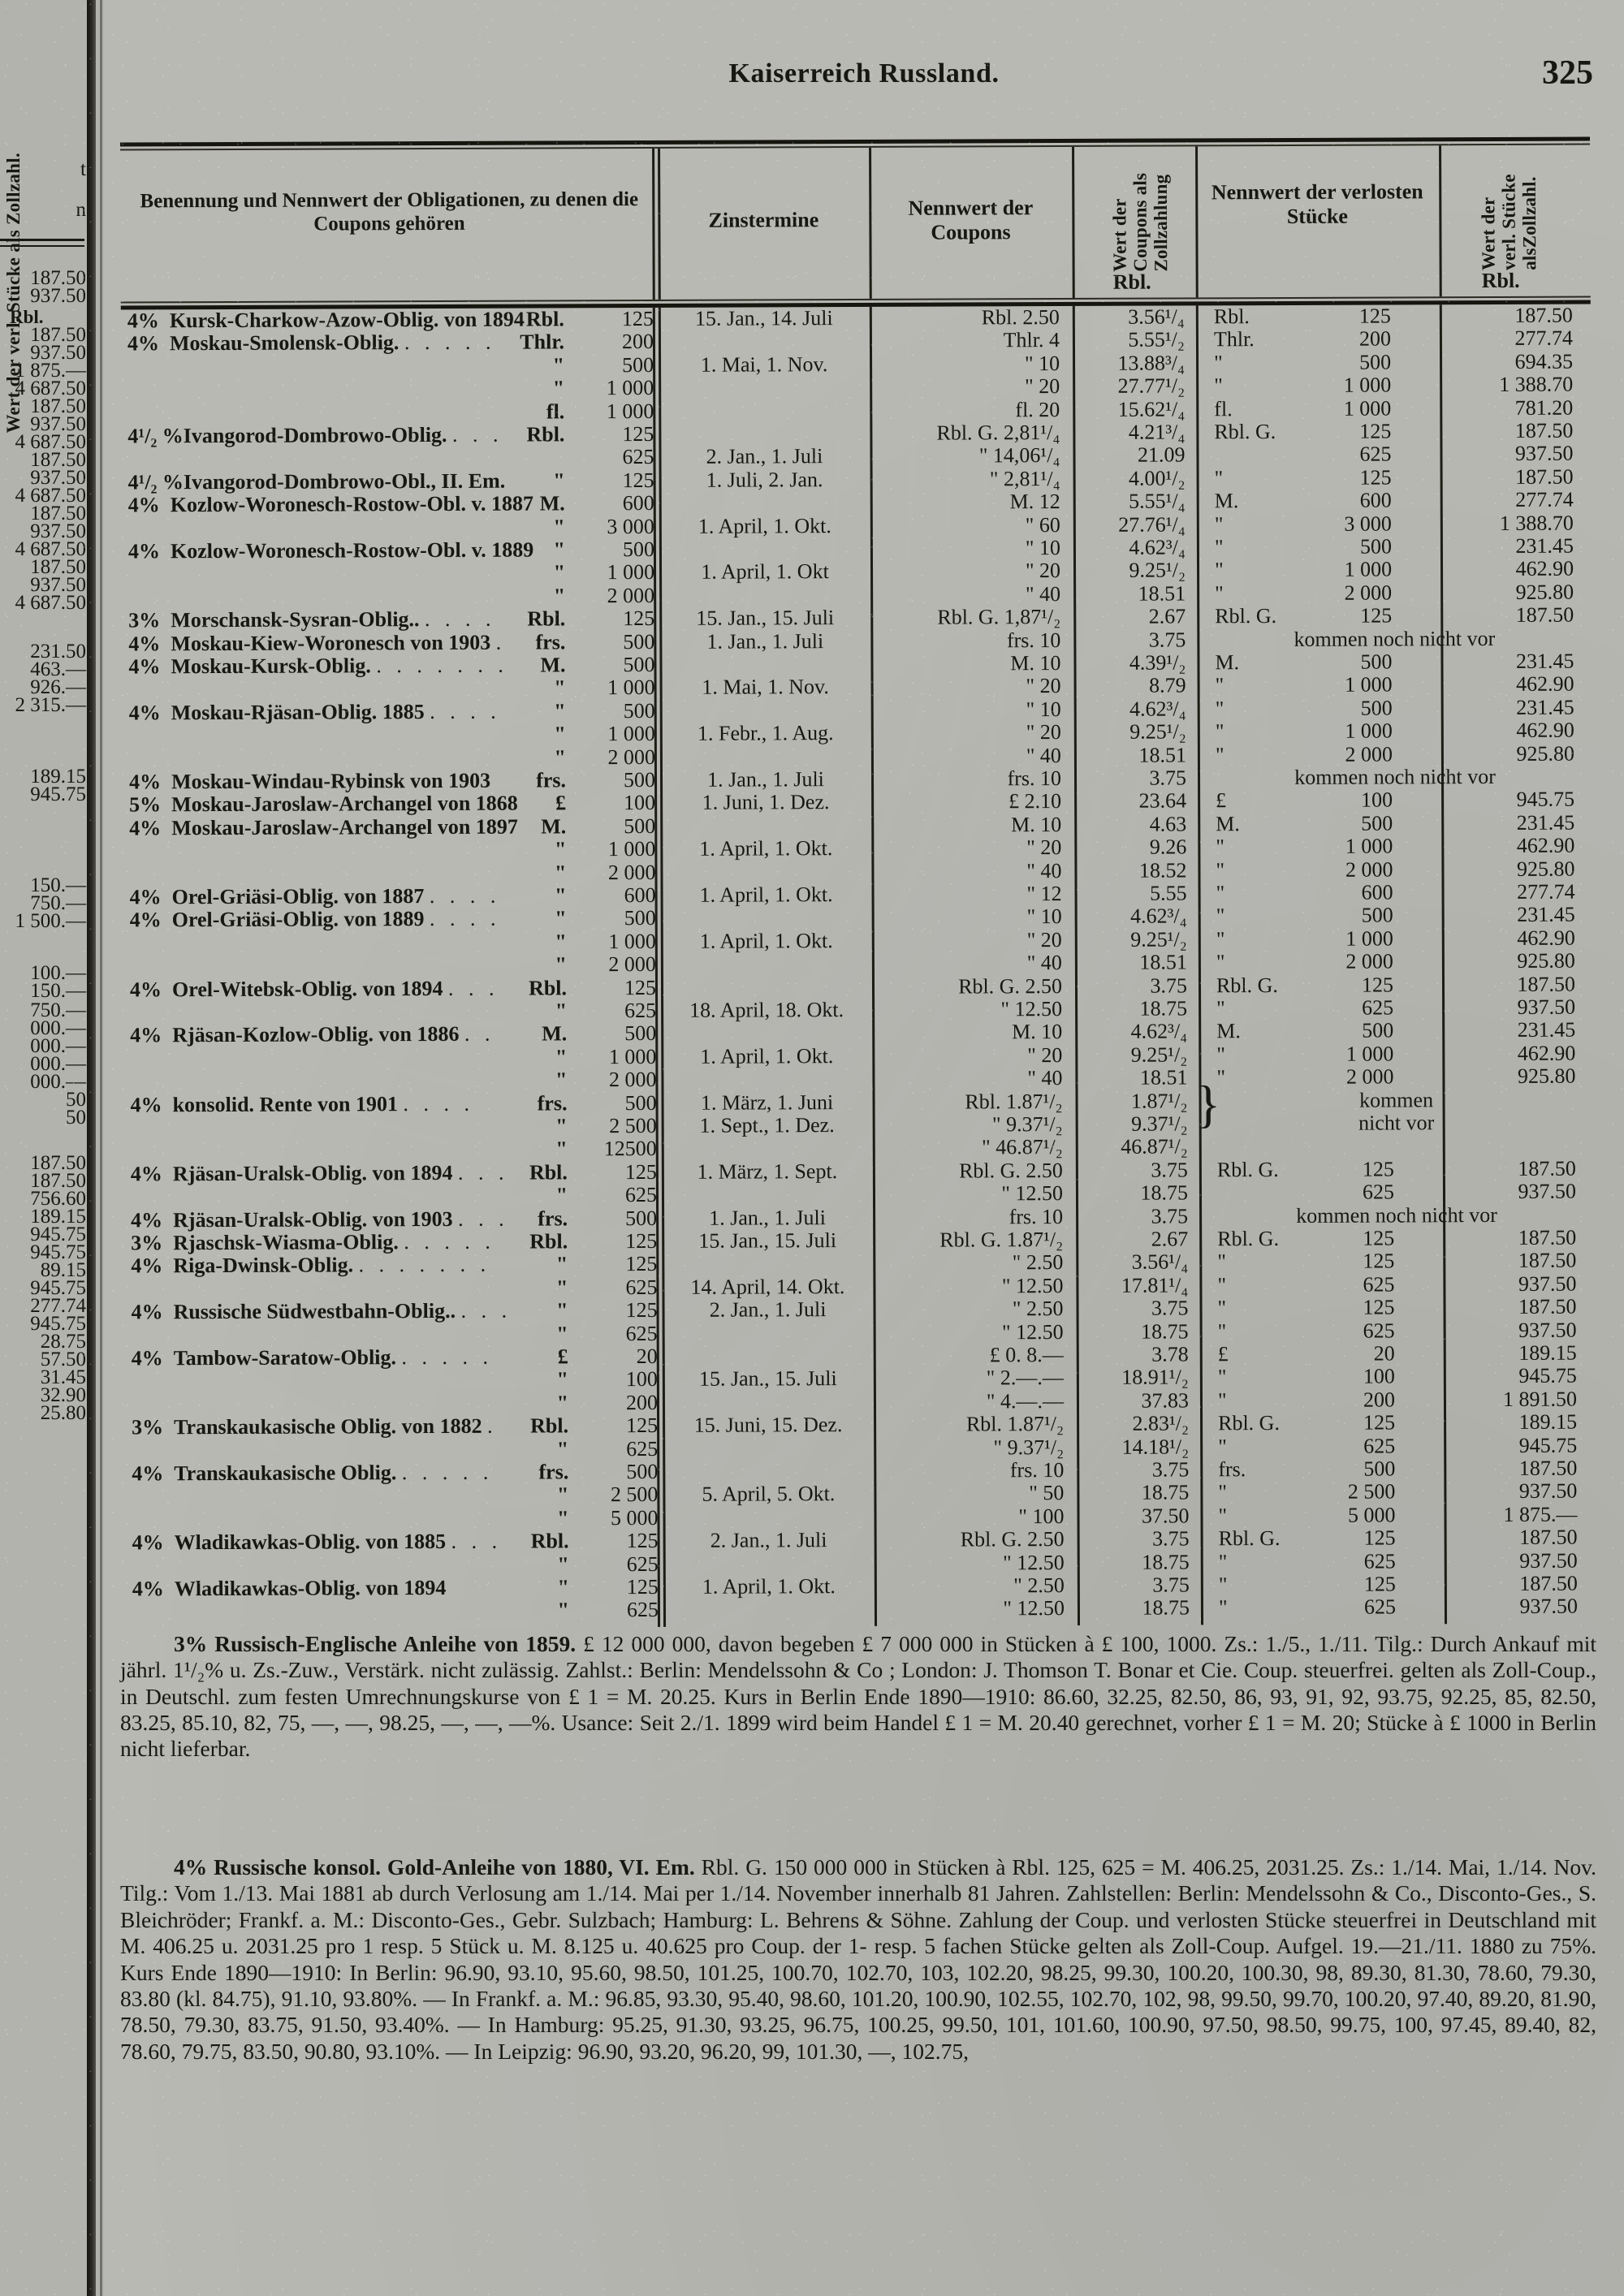 Image resolution: width=1624 pixels, height=2296 pixels. I want to click on interest-rate: 5%, so click(146, 804).